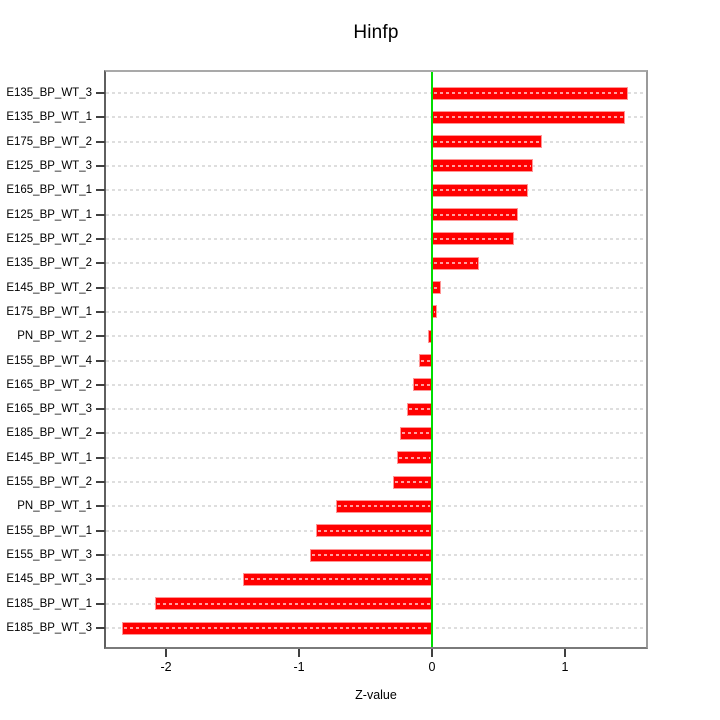  I want to click on x-axis-tick-label: 1, so click(565, 667).